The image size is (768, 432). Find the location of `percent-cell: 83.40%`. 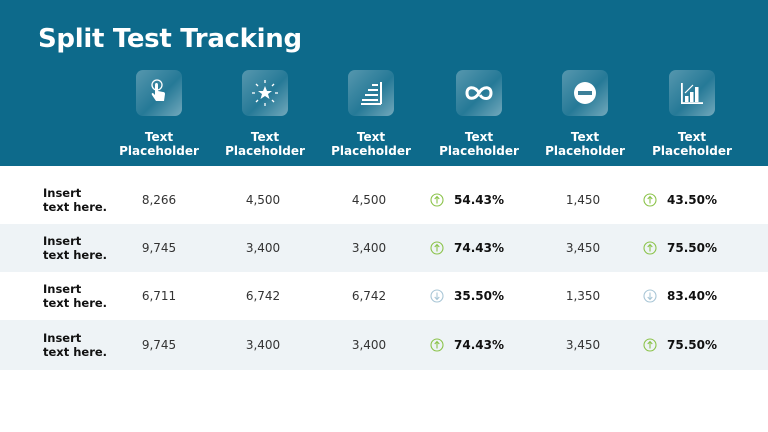

percent-cell: 83.40% is located at coordinates (680, 296).